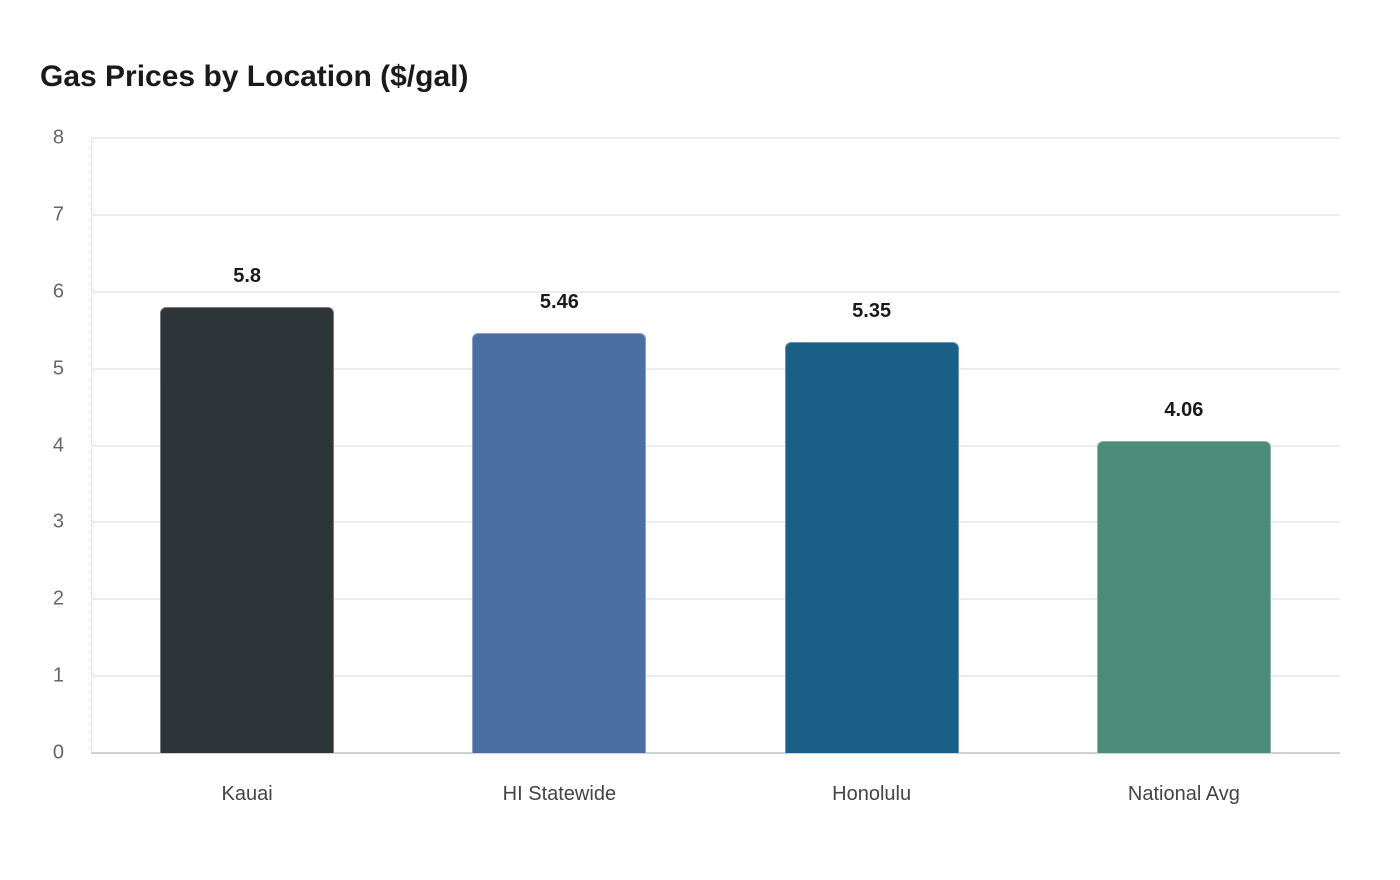  I want to click on y-tick-label: 8, so click(58, 137).